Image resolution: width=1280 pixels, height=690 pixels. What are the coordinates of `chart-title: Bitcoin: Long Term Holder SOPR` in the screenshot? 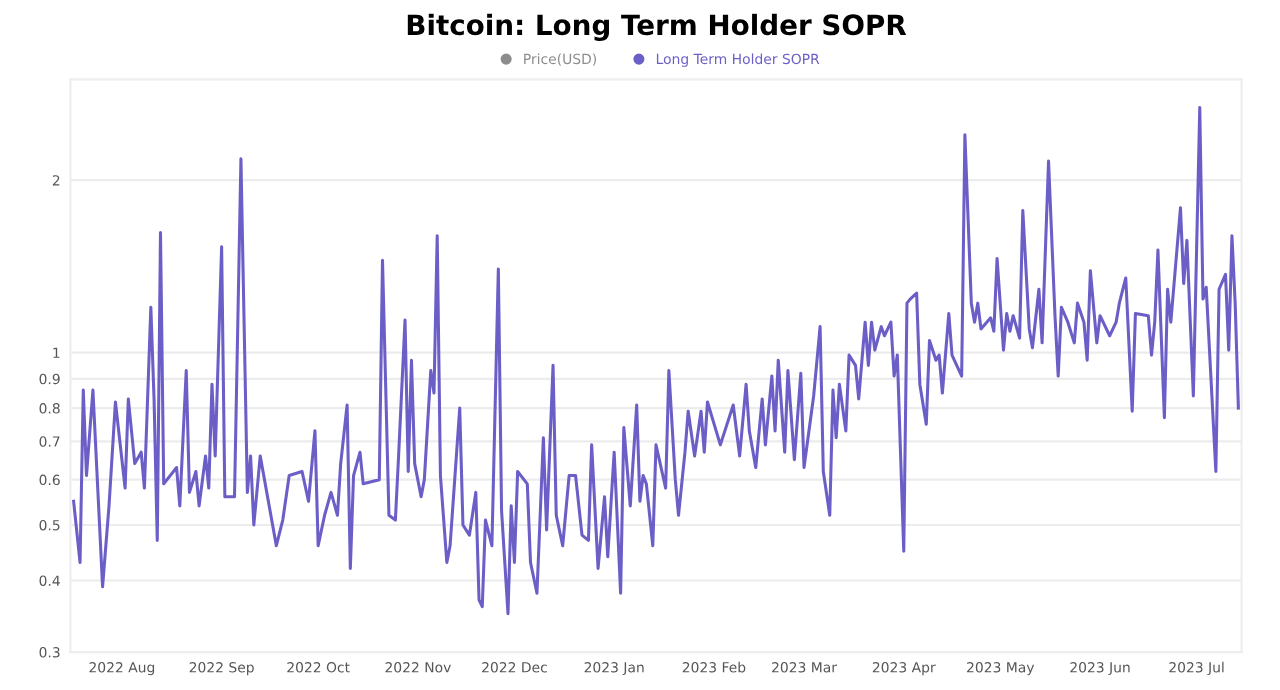 It's located at (657, 27).